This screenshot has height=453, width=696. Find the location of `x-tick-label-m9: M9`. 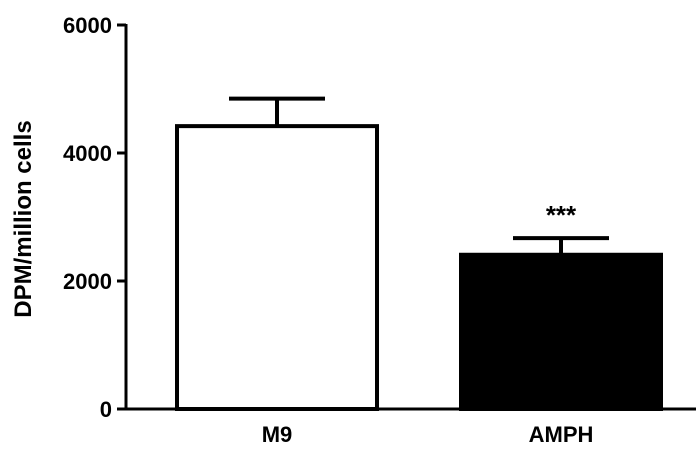

x-tick-label-m9: M9 is located at coordinates (277, 434).